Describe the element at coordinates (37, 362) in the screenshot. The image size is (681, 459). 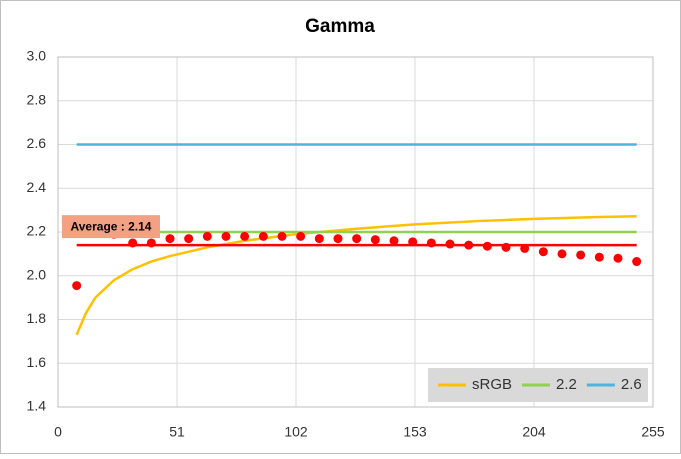
I see `y-tick-label: 1.6` at that location.